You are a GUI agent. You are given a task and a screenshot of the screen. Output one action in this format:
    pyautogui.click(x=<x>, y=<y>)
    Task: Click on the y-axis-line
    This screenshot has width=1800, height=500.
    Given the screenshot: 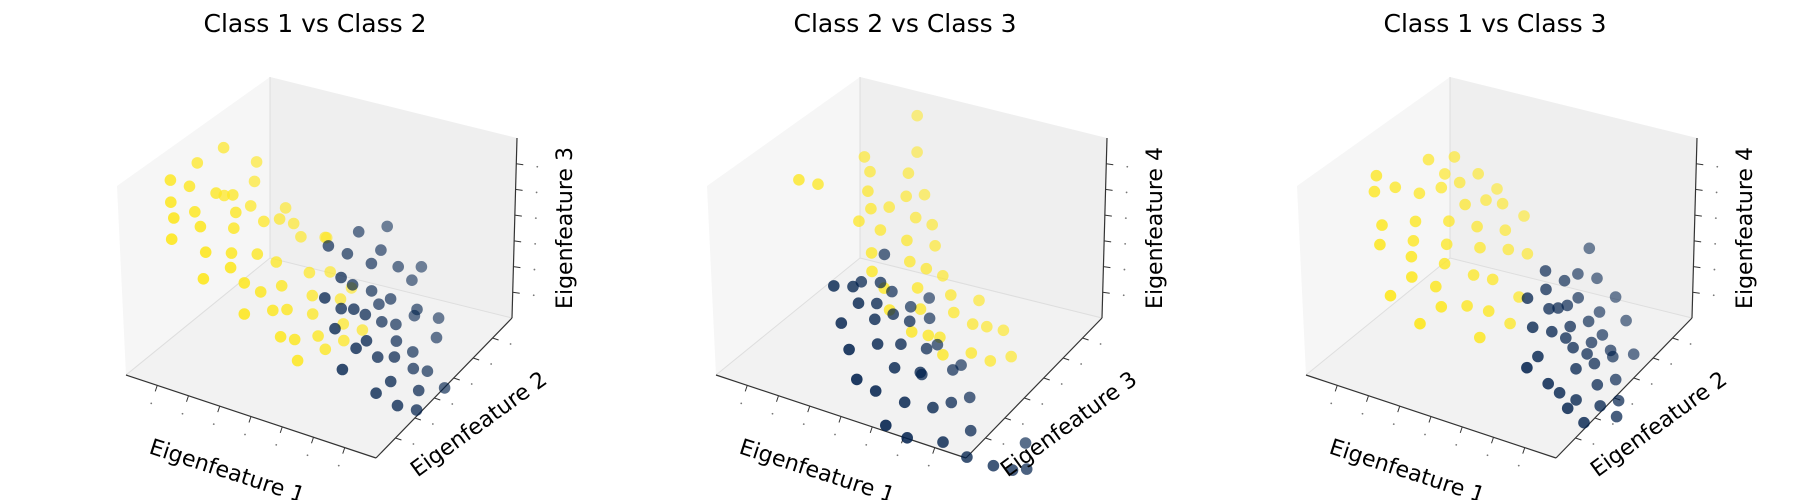 What is the action you would take?
    pyautogui.click(x=1624, y=388)
    